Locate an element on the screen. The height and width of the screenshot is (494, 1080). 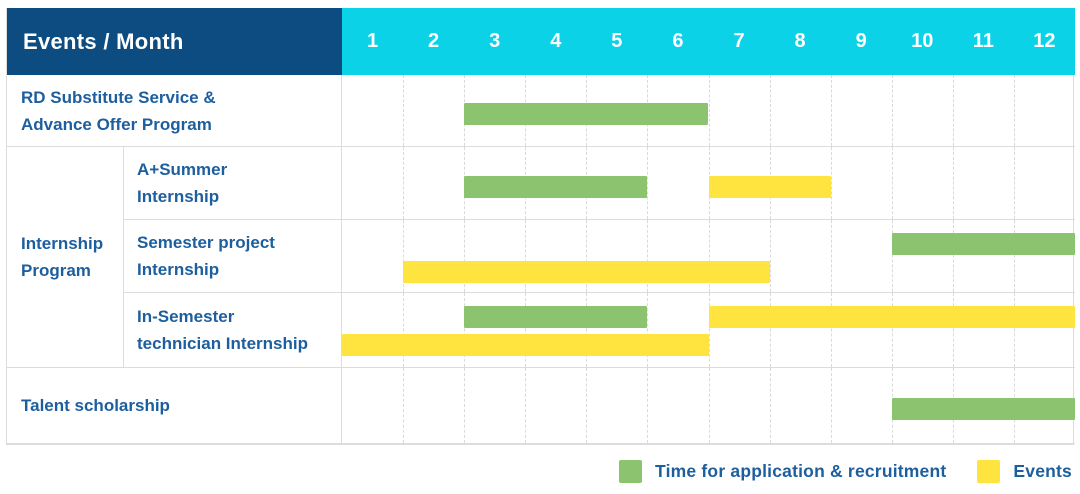
month-header-cell: 12 is located at coordinates (1044, 41).